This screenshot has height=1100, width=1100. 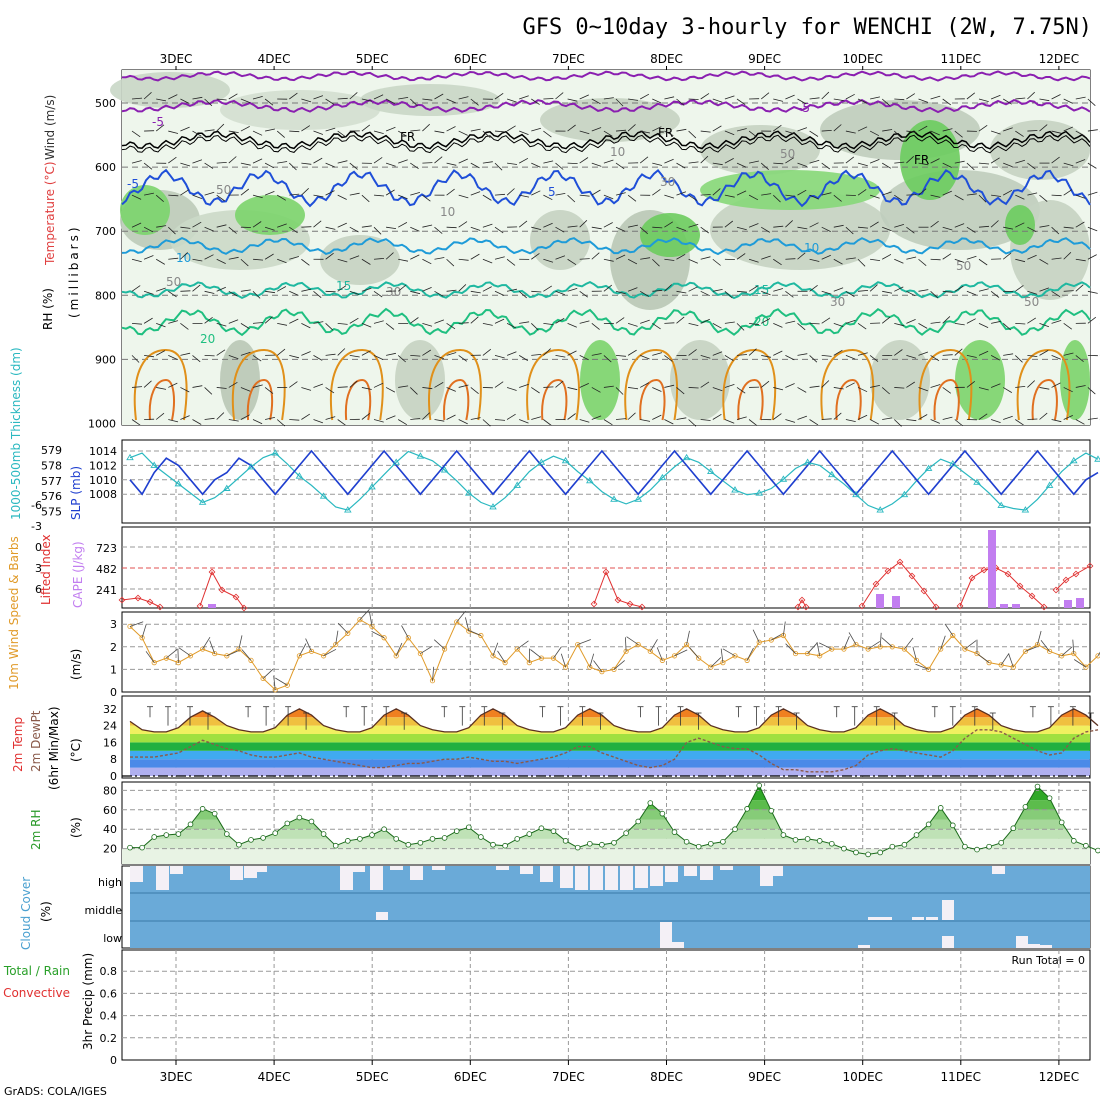 I want to click on precip-ylabel: 3hr Precip (mm), so click(x=88, y=1001).